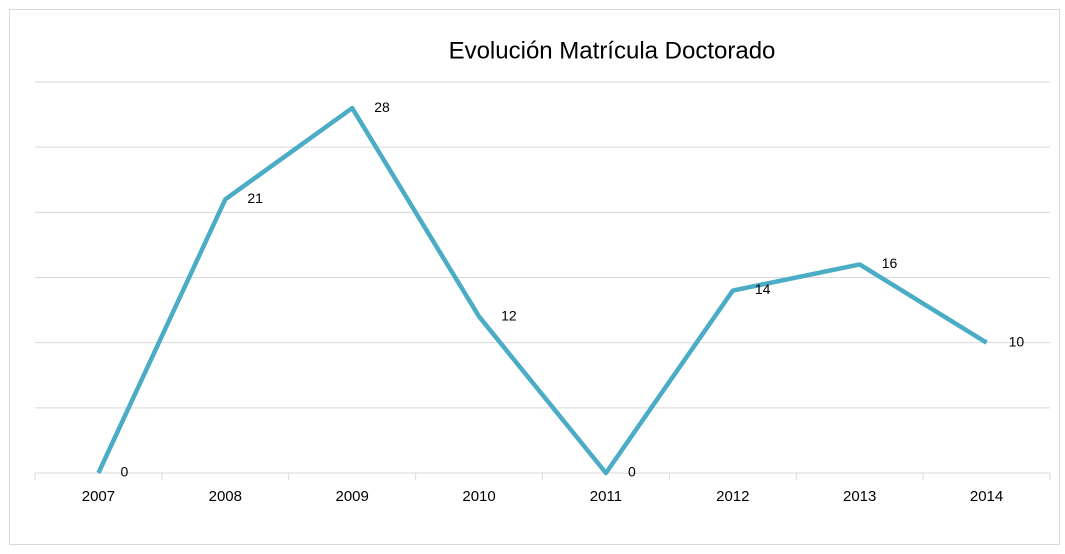  What do you see at coordinates (986, 496) in the screenshot?
I see `x-tick-label: 2014` at bounding box center [986, 496].